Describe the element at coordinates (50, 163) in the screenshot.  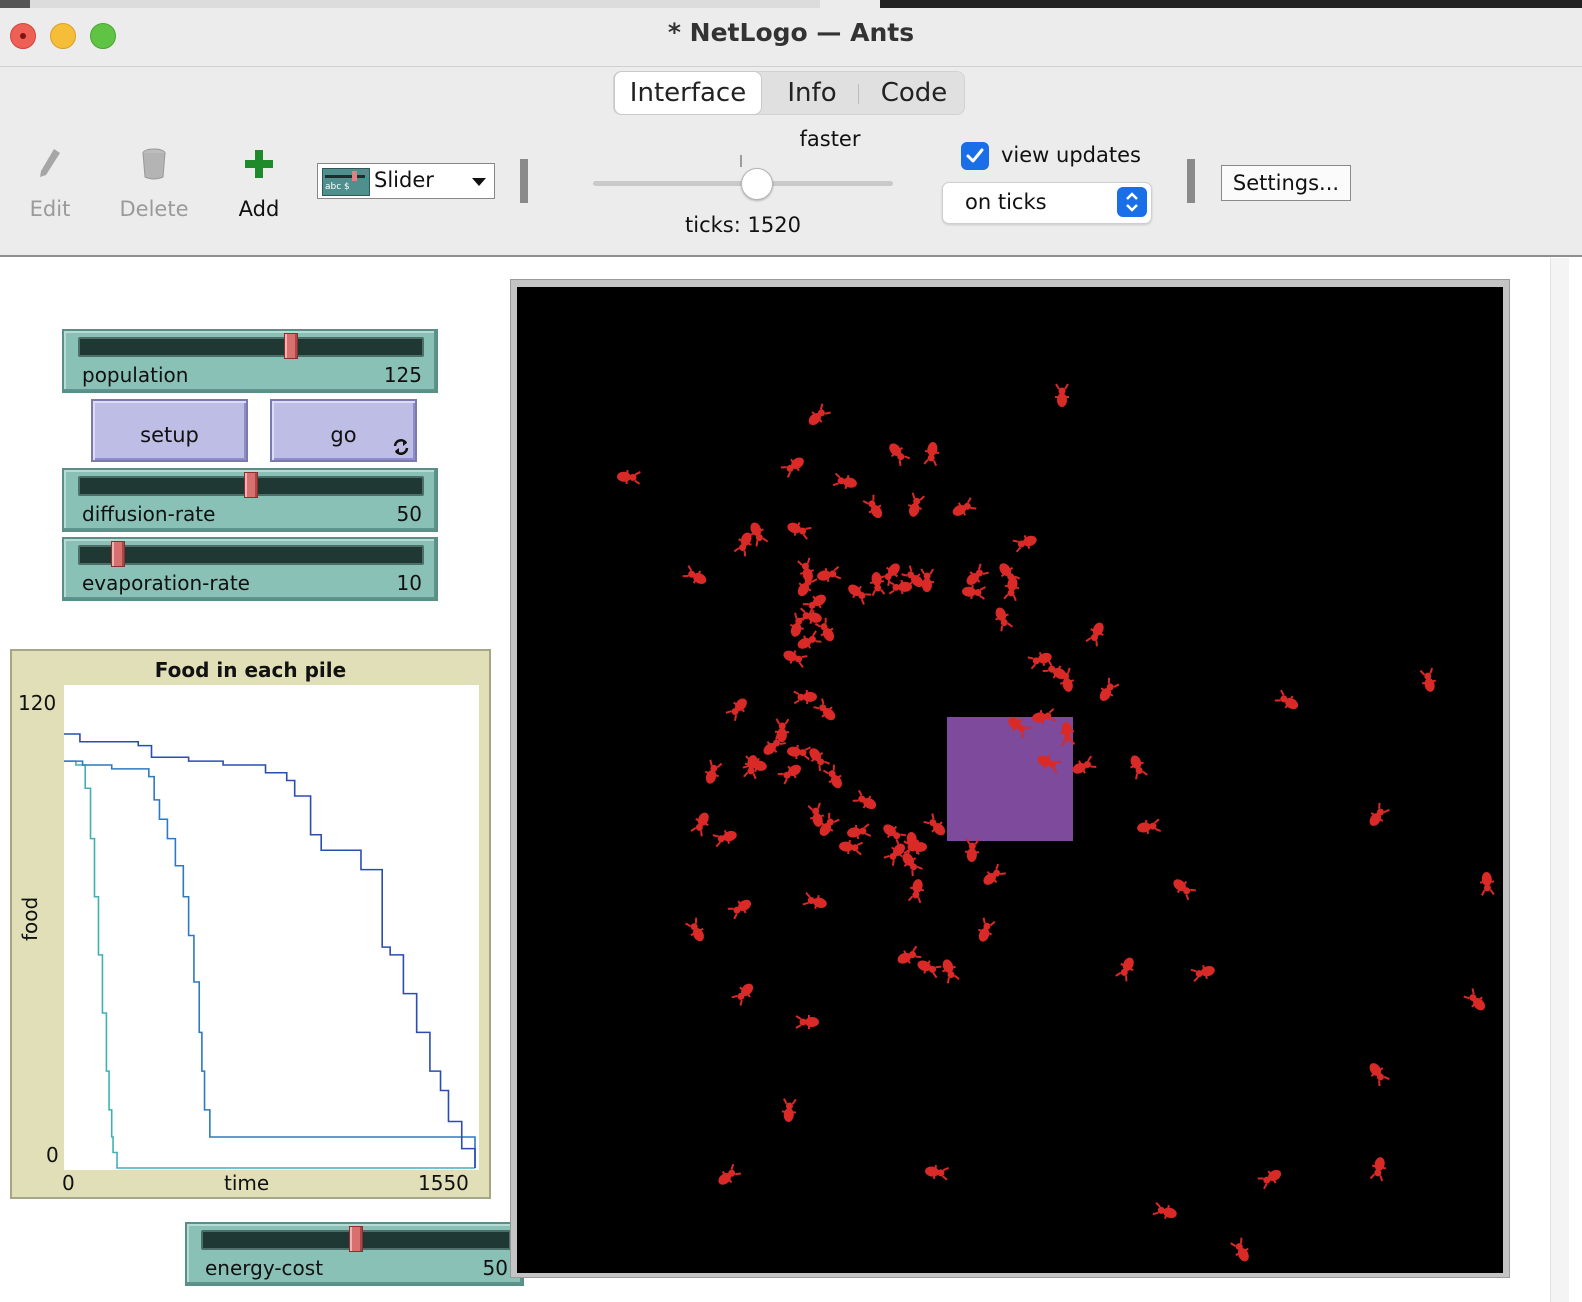
I see `pencil-icon` at that location.